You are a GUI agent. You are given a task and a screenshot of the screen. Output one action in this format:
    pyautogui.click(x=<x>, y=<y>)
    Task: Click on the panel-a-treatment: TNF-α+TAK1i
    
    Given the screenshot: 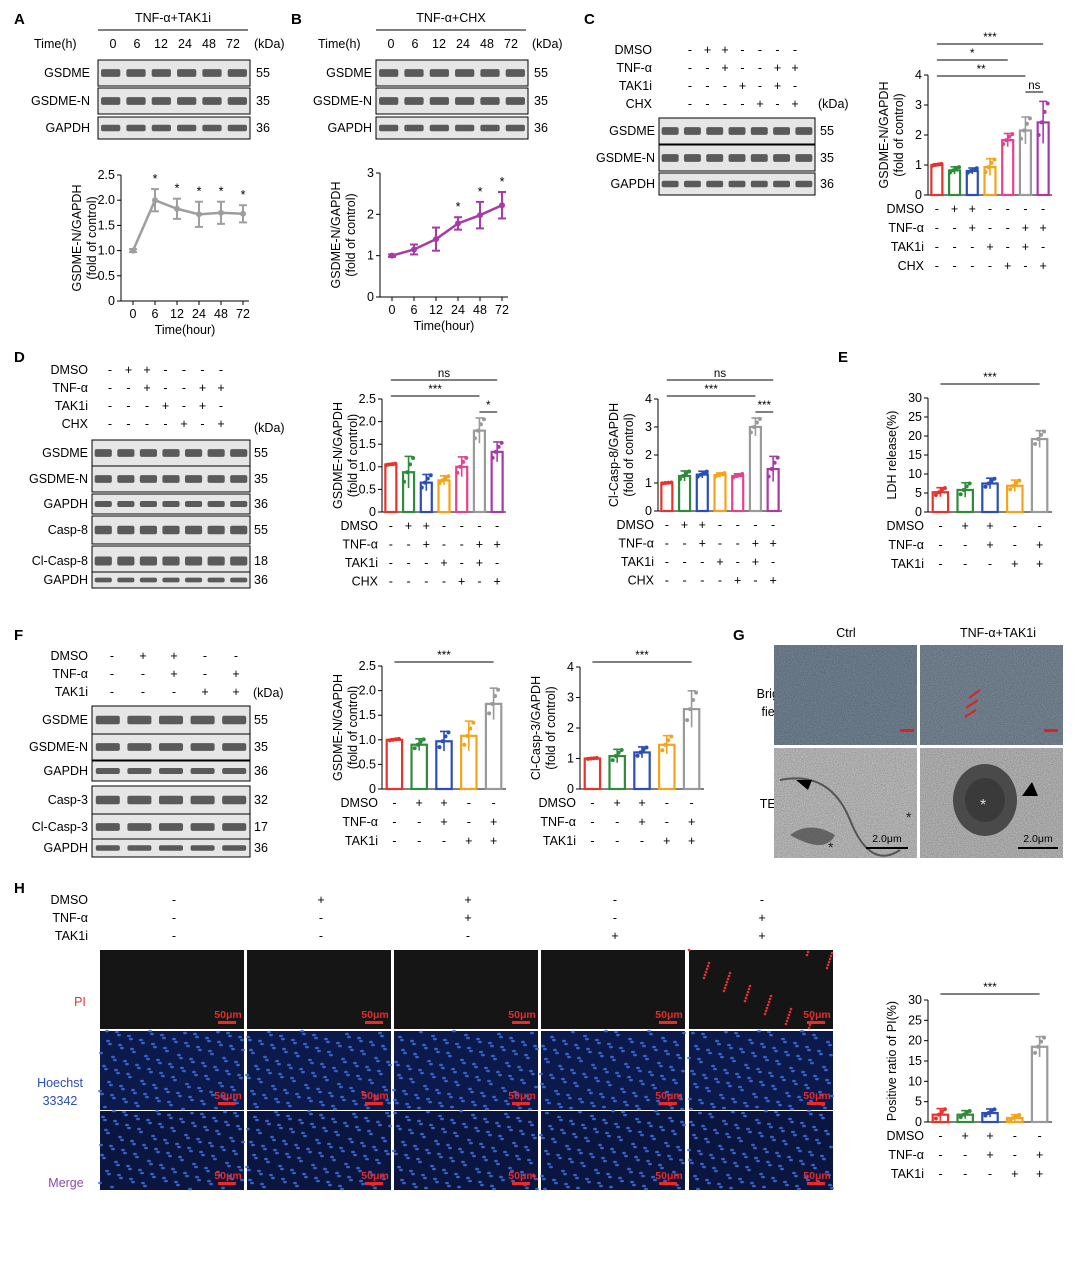 What is the action you would take?
    pyautogui.click(x=173, y=18)
    